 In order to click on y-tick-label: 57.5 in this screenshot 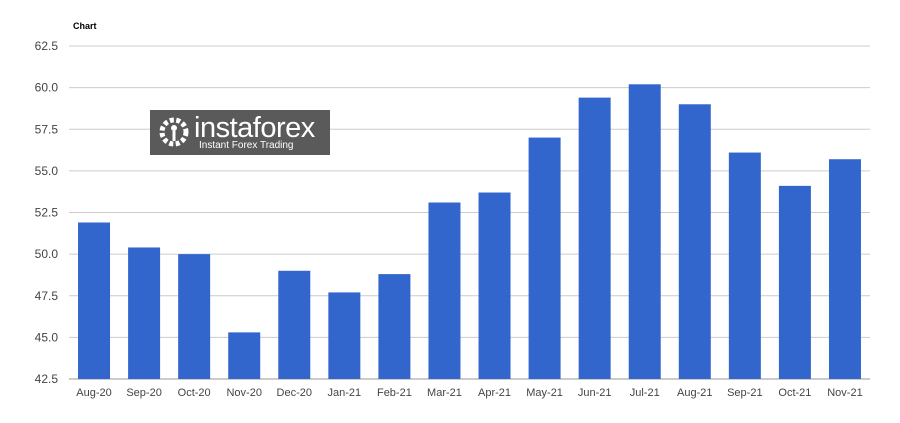, I will do `click(47, 129)`.